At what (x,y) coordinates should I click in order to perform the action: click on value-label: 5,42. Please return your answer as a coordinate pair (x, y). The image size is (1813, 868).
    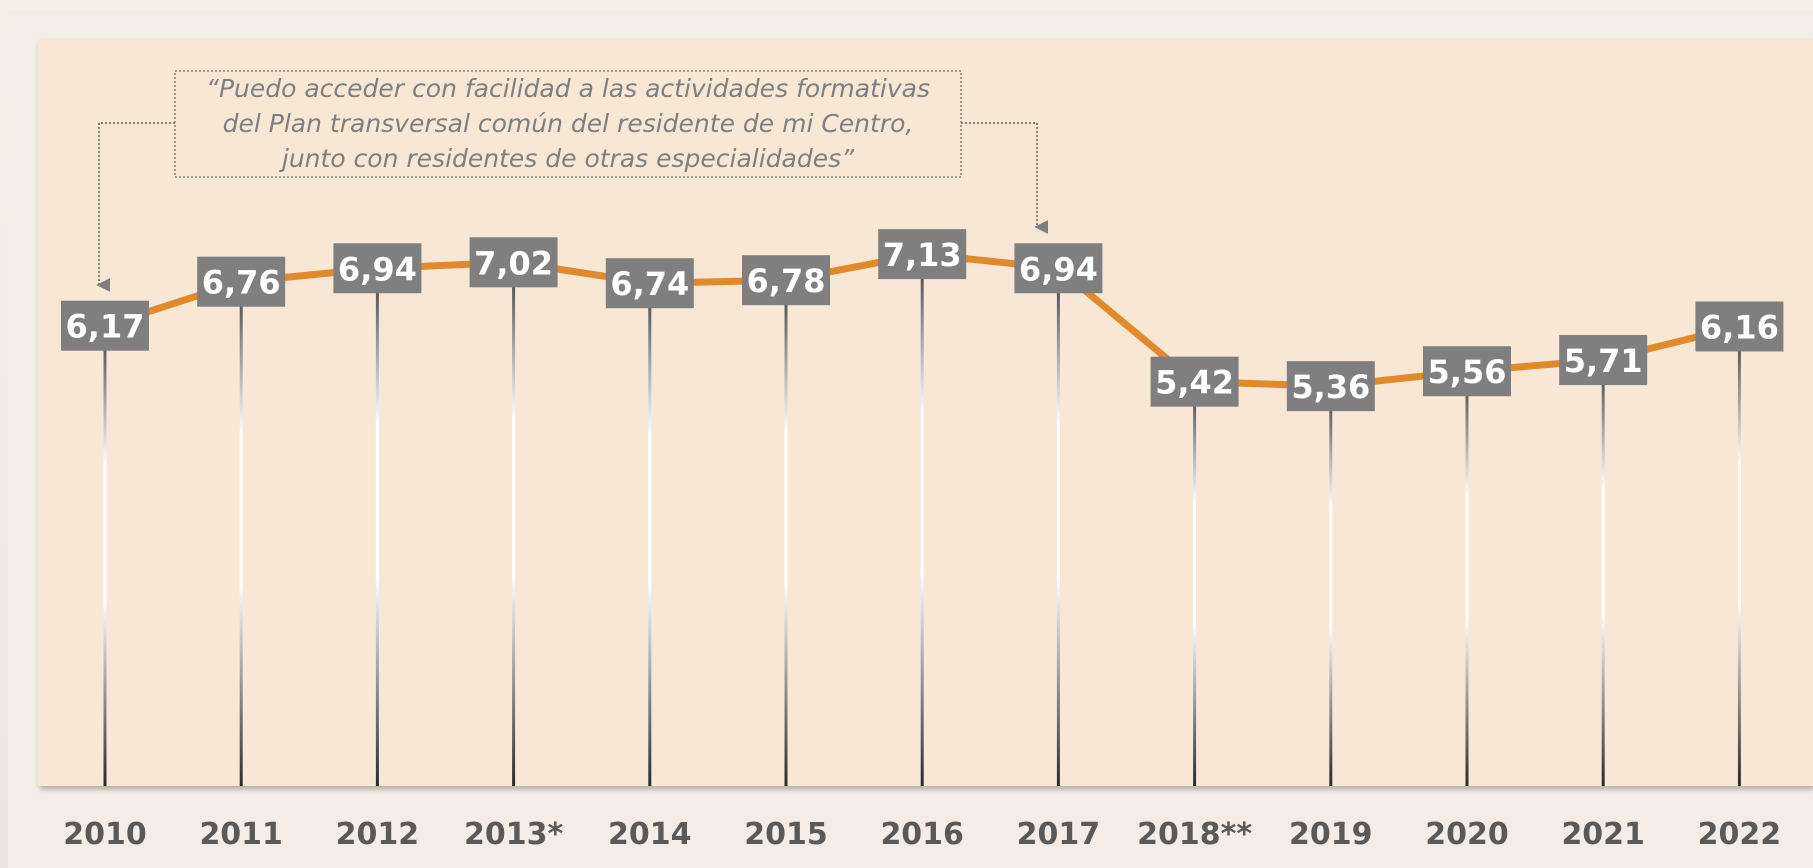
    Looking at the image, I should click on (1194, 383).